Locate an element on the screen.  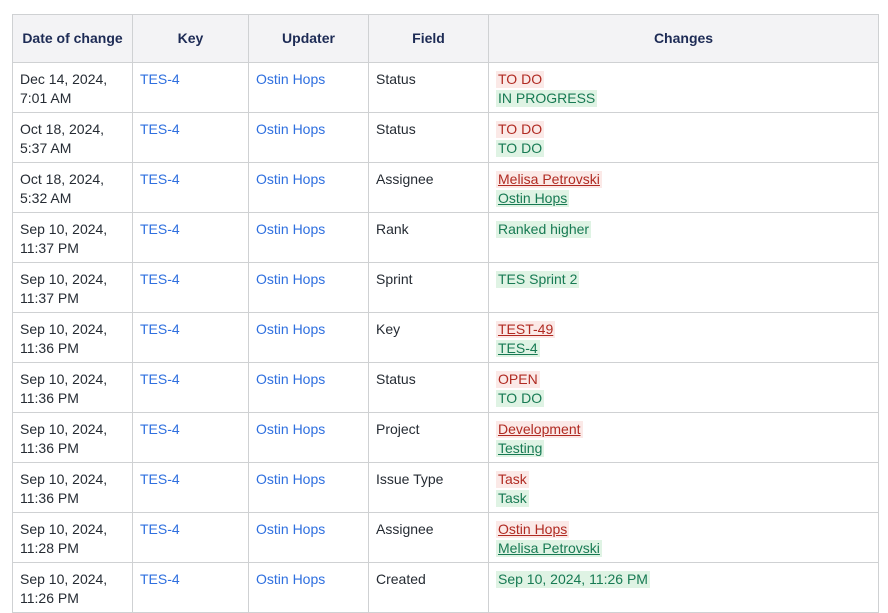
change-old-value: Melisa Petrovski is located at coordinates (549, 179).